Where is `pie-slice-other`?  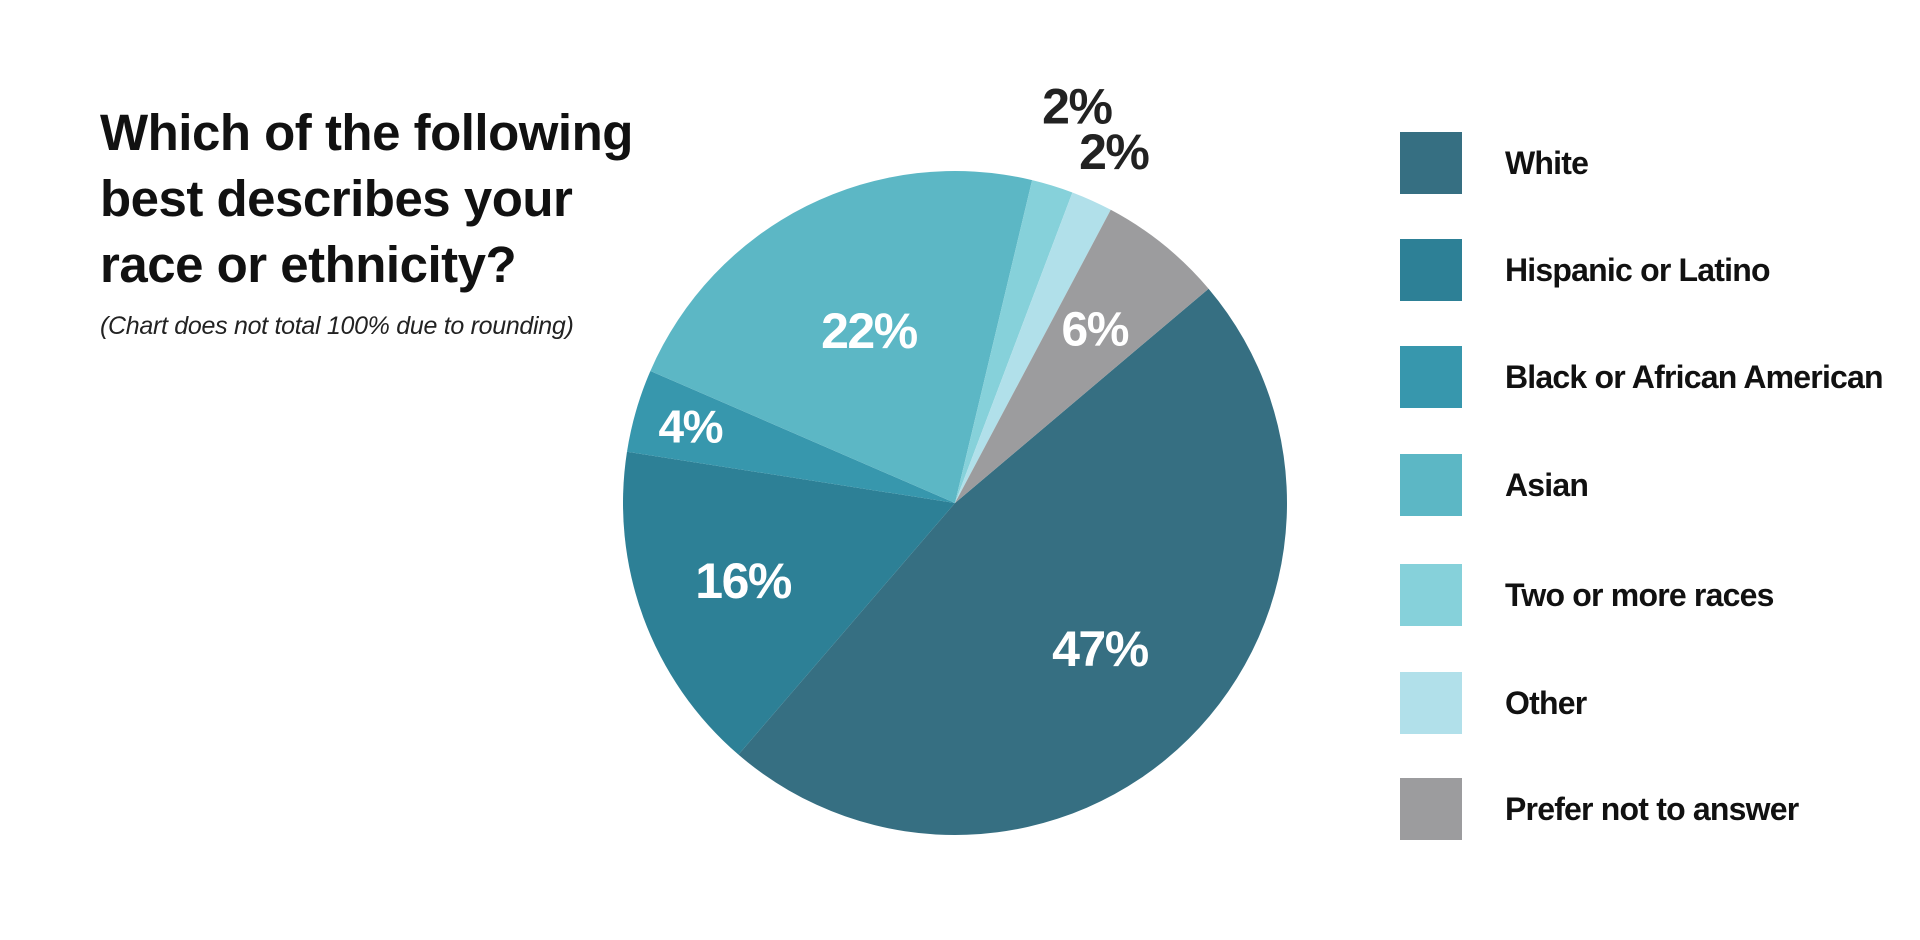
pie-slice-other is located at coordinates (1033, 347).